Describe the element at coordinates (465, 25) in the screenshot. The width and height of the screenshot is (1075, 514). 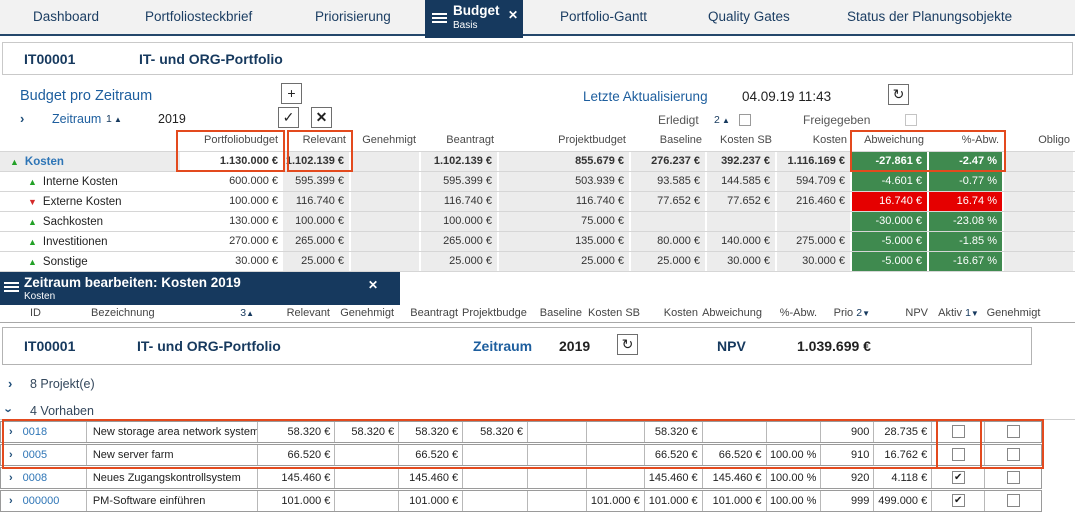
I see `active-tab-sublabel: Basis` at that location.